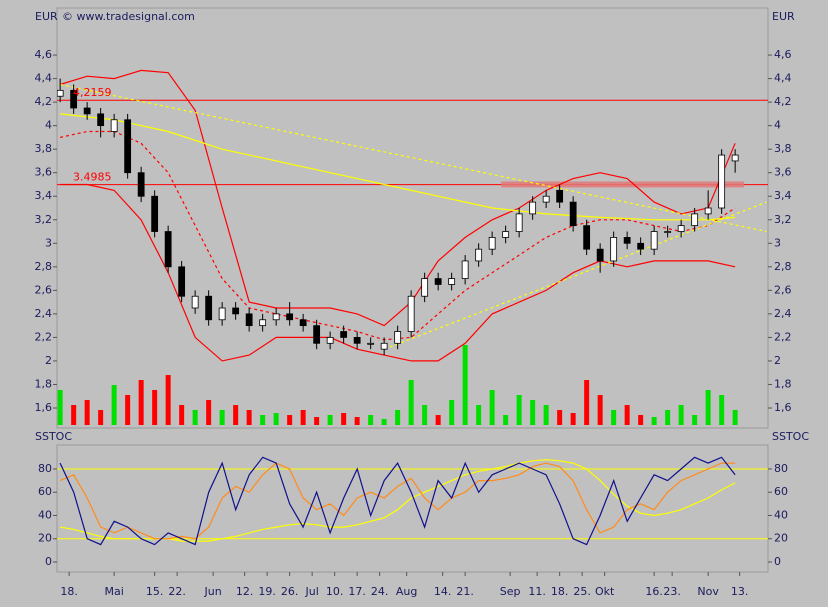  Describe the element at coordinates (783, 195) in the screenshot. I see `y-tick-label-right: 3,4` at that location.